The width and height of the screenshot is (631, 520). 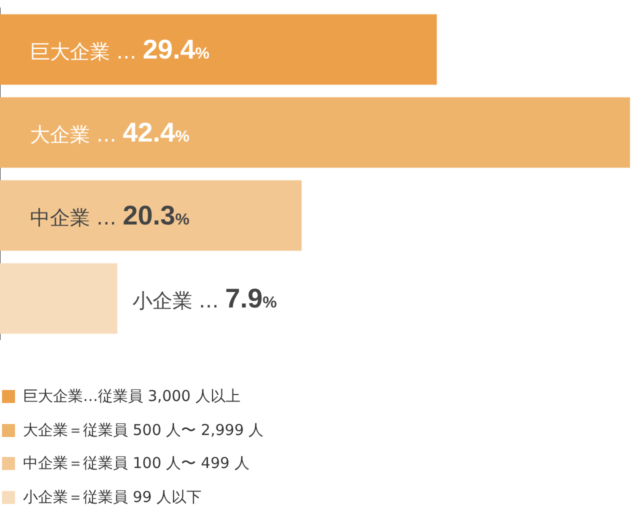 I want to click on data-label: … 20.3%, so click(x=143, y=215).